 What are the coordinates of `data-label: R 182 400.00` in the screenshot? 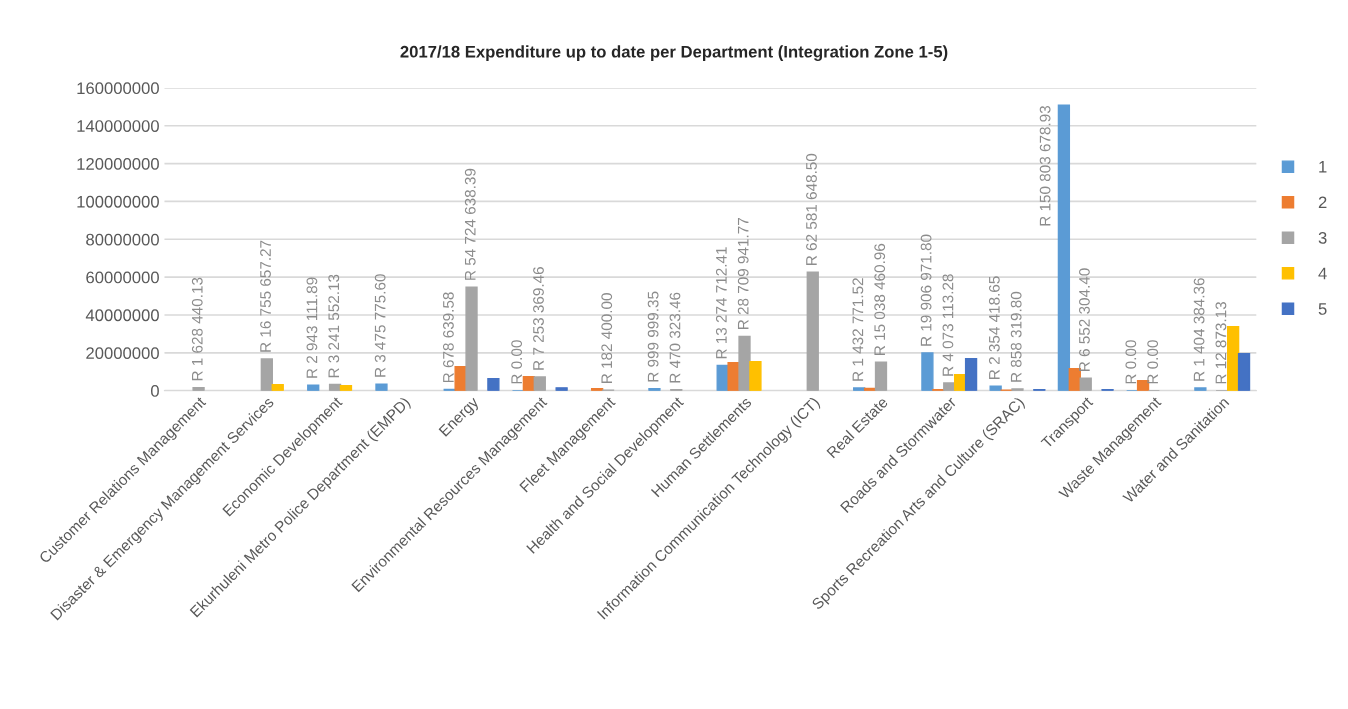 It's located at (607, 338).